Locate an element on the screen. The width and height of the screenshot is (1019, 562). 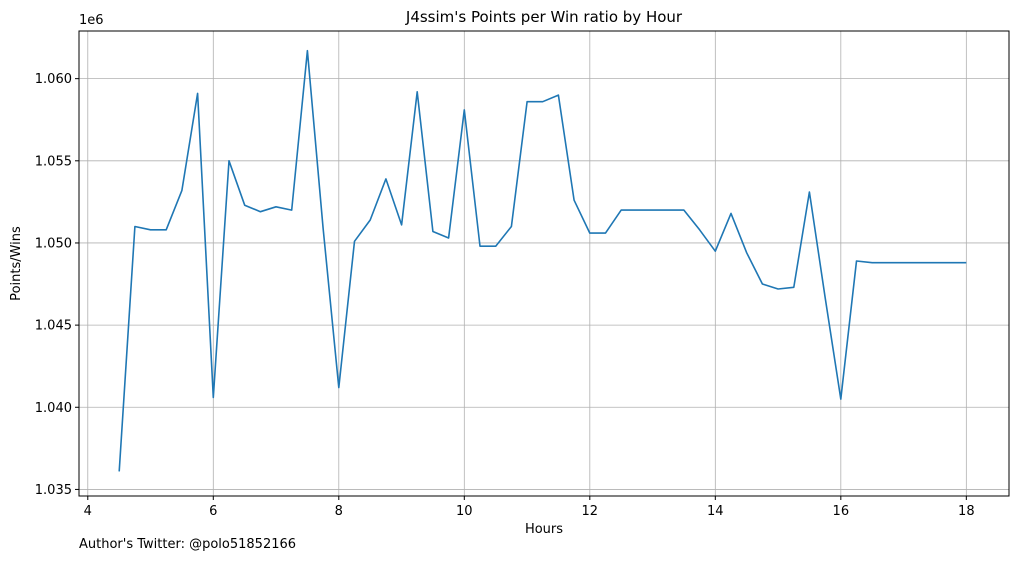
y-tick-label: 1.050 is located at coordinates (53, 243).